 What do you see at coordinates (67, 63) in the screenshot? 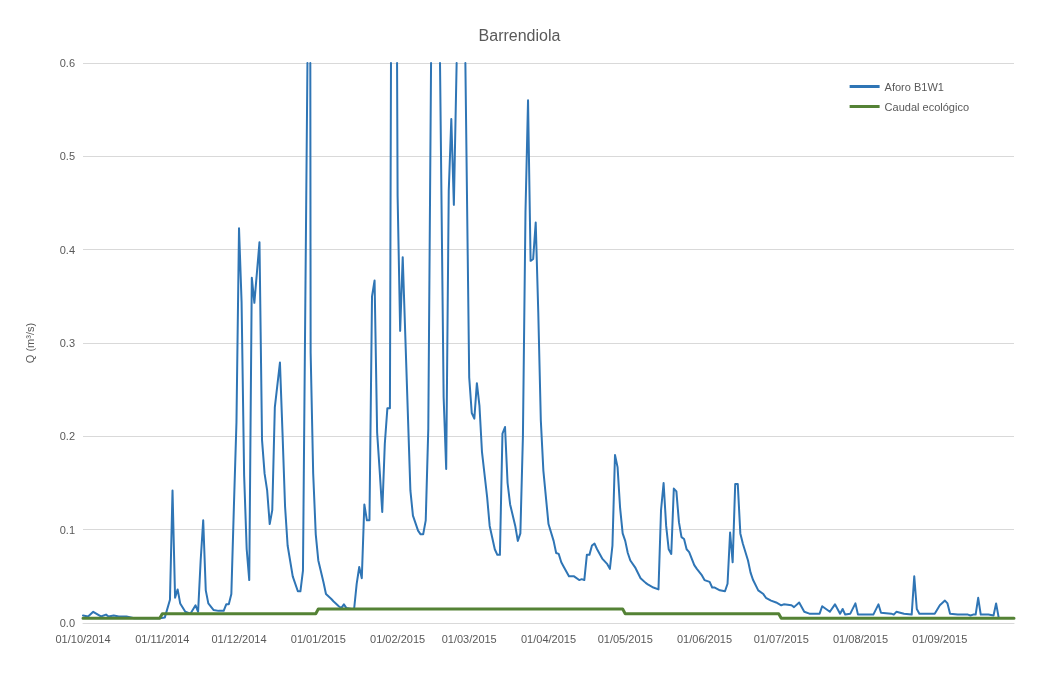
I see `y-tick-label: 0.6` at bounding box center [67, 63].